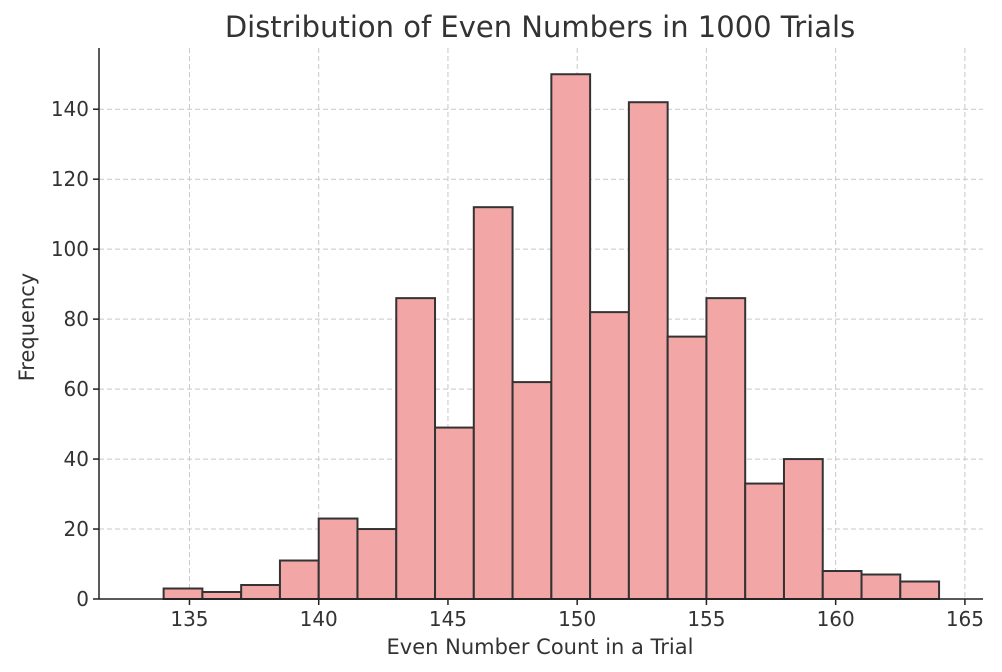  Describe the element at coordinates (76, 459) in the screenshot. I see `y-tick-label: 40` at that location.